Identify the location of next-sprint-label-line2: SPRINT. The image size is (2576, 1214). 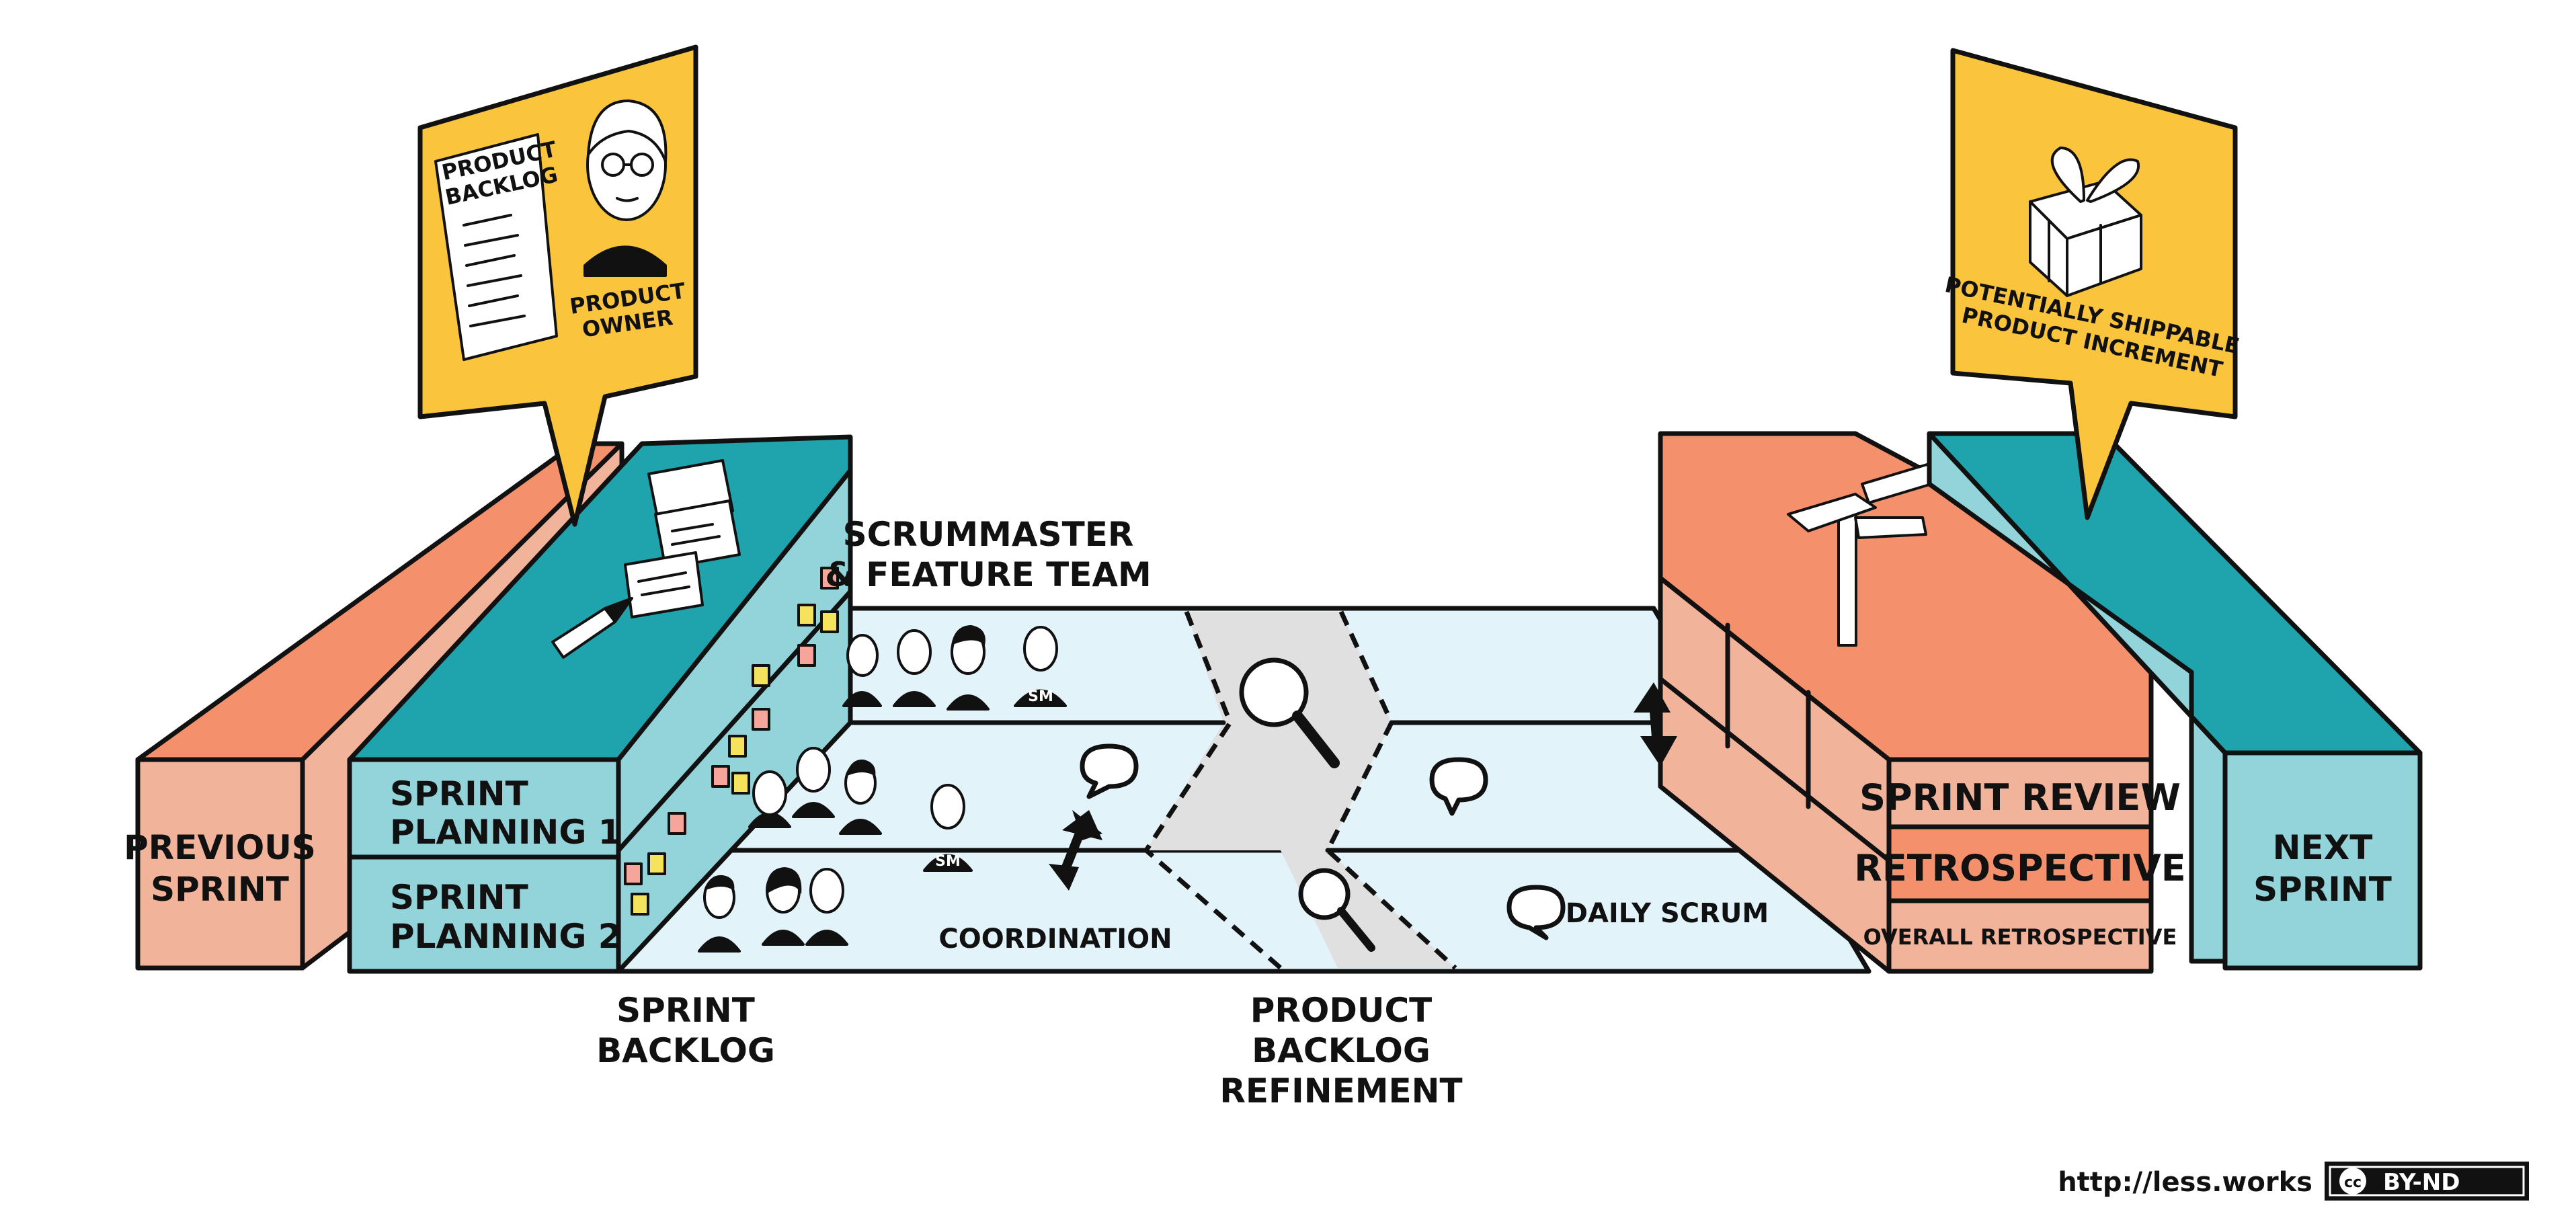
(2322, 889).